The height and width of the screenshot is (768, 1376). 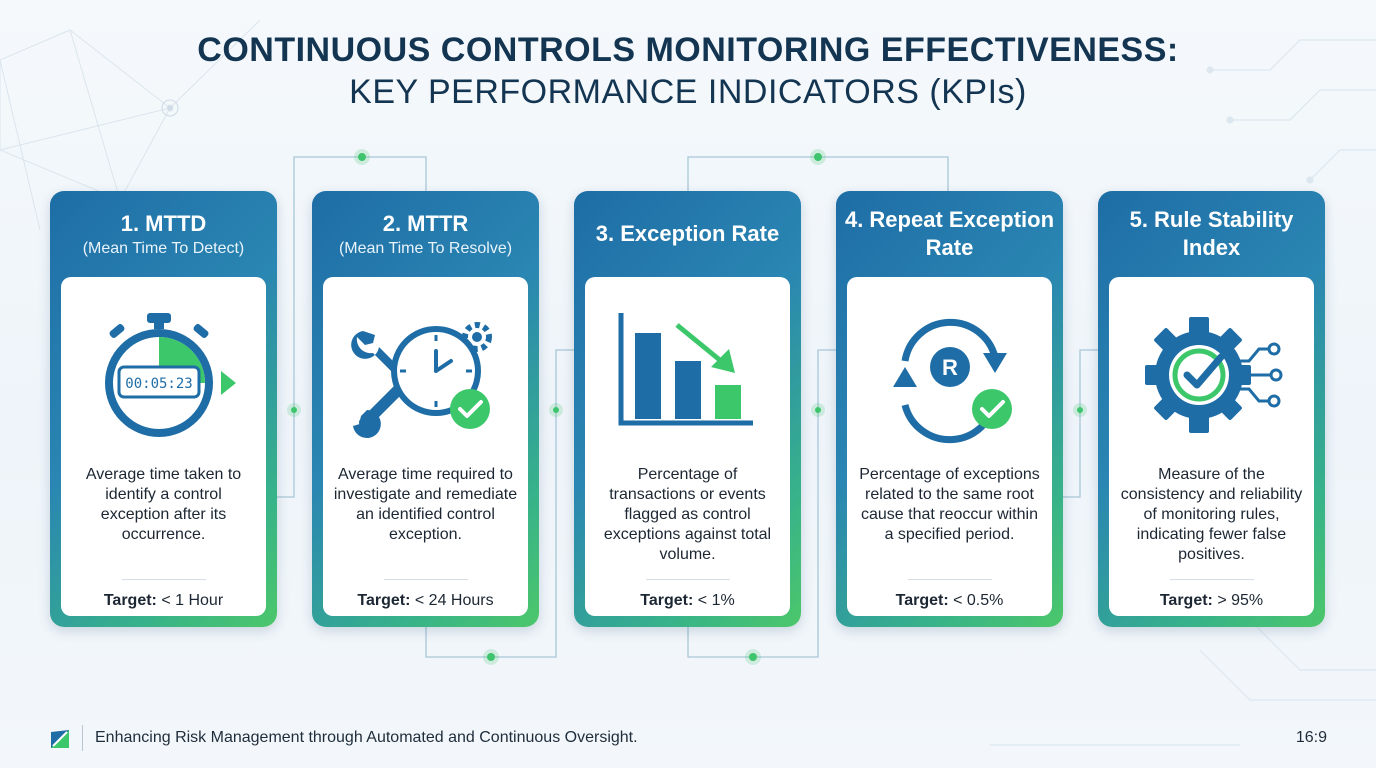 I want to click on card-title: 3. Exception Rate, so click(x=687, y=233).